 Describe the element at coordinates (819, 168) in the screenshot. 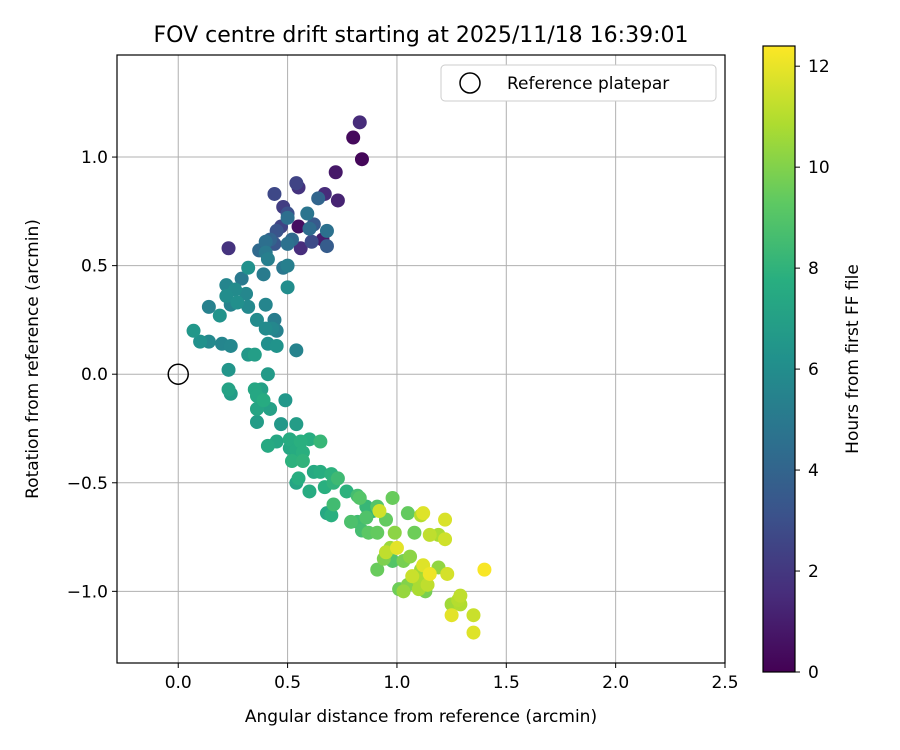

I see `colorbar-tick-label: 10` at that location.